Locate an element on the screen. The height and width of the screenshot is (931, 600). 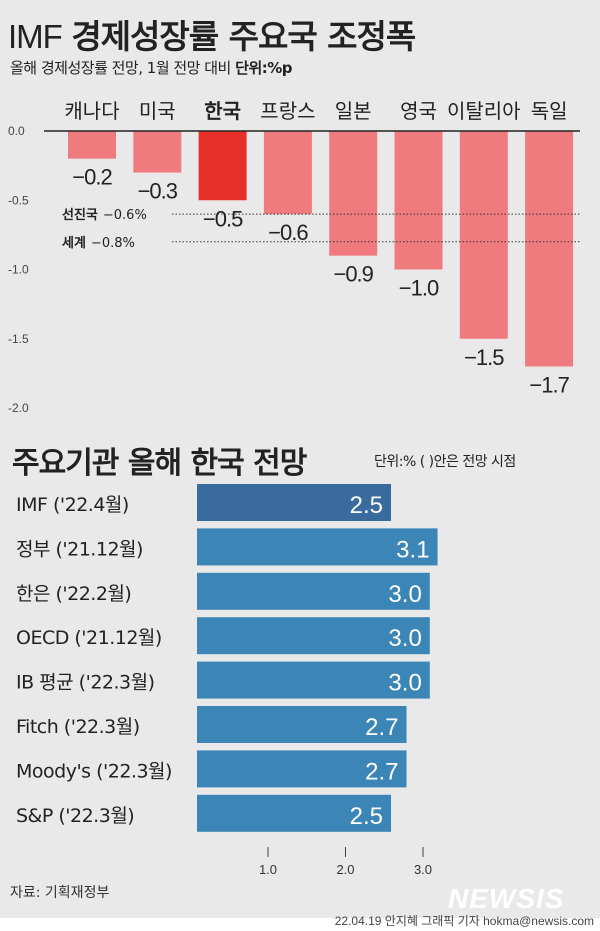
category-label: 한국 is located at coordinates (222, 111).